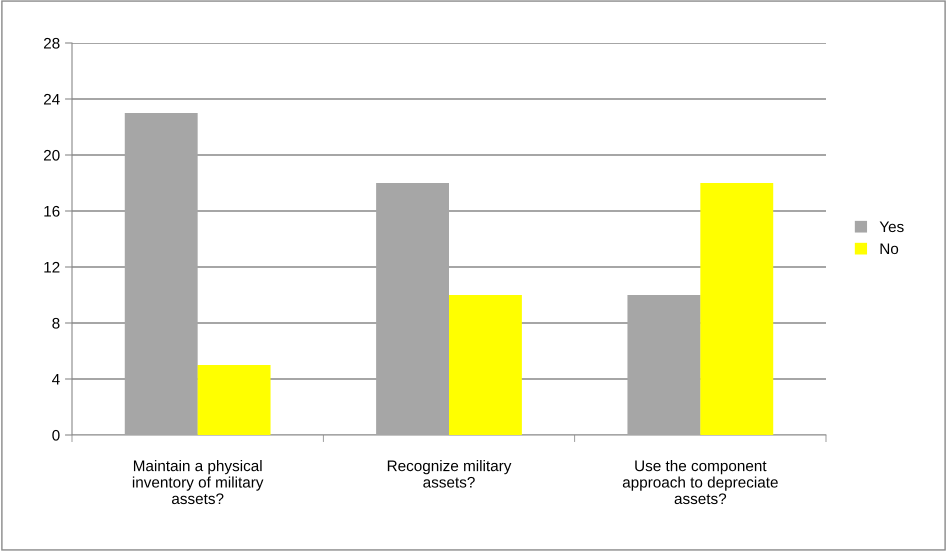  I want to click on y-tick-label: 8, so click(56, 323).